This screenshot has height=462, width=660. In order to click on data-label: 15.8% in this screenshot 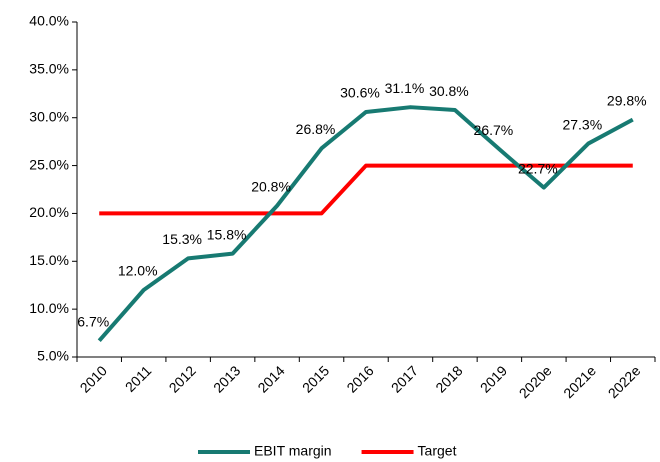, I will do `click(227, 234)`.